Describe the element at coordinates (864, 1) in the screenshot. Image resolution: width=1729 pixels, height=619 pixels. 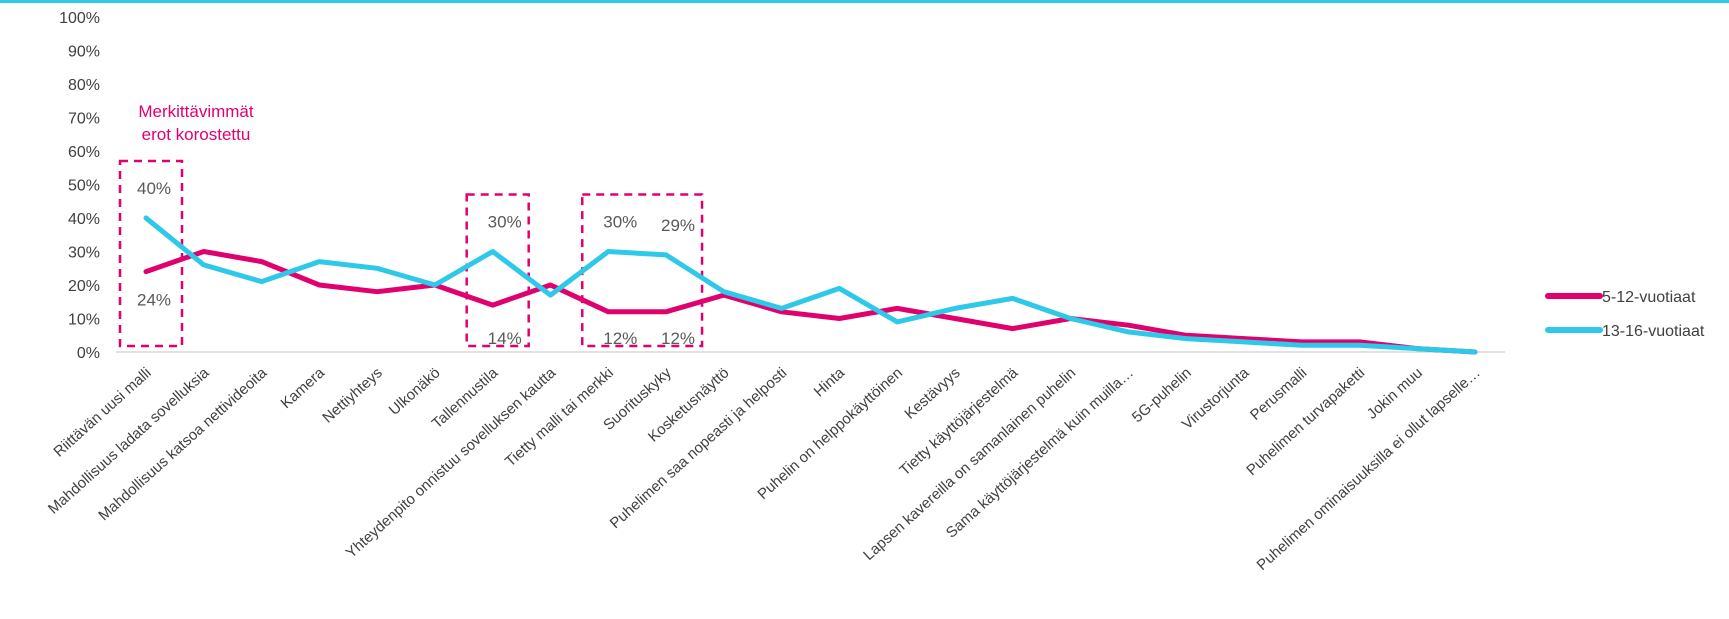
I see `top-accent-rule` at that location.